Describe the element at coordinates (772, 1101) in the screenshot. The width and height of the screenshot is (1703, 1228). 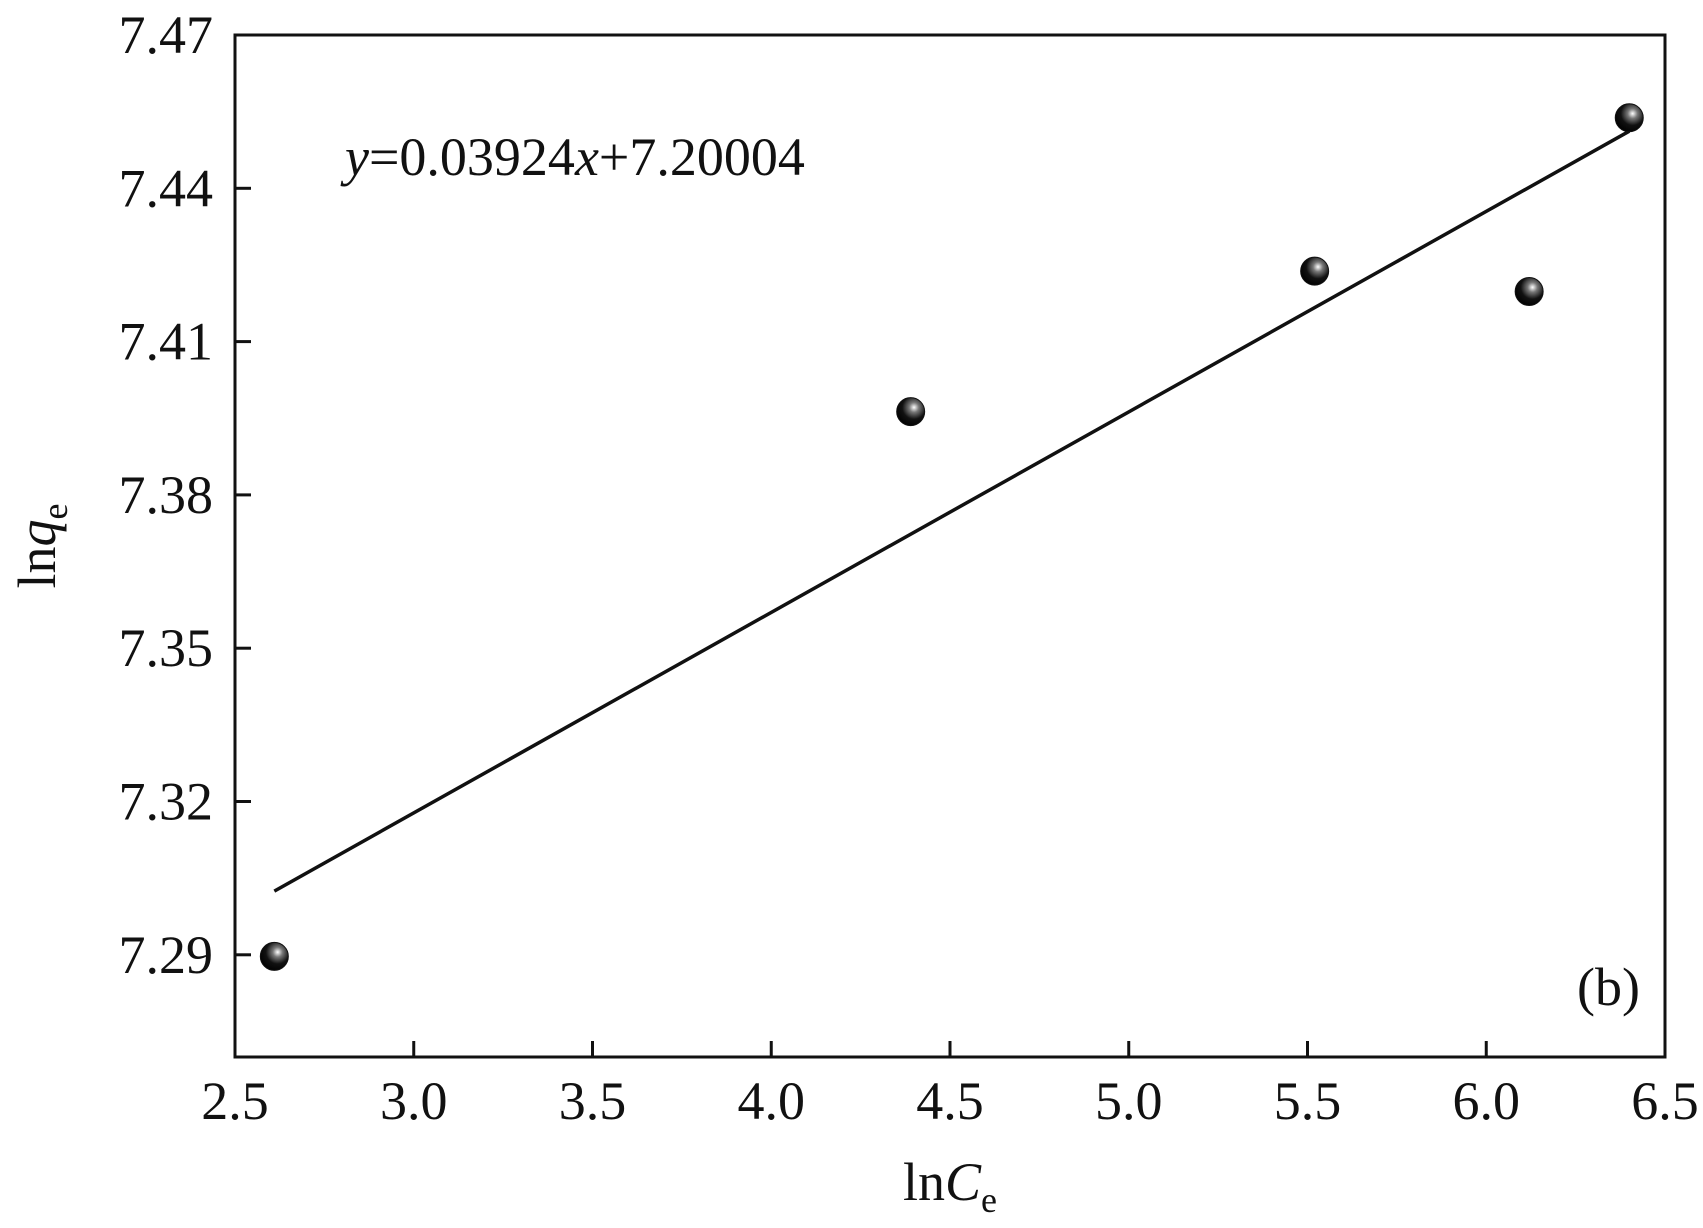
I see `x-tick-label: 4.0` at that location.